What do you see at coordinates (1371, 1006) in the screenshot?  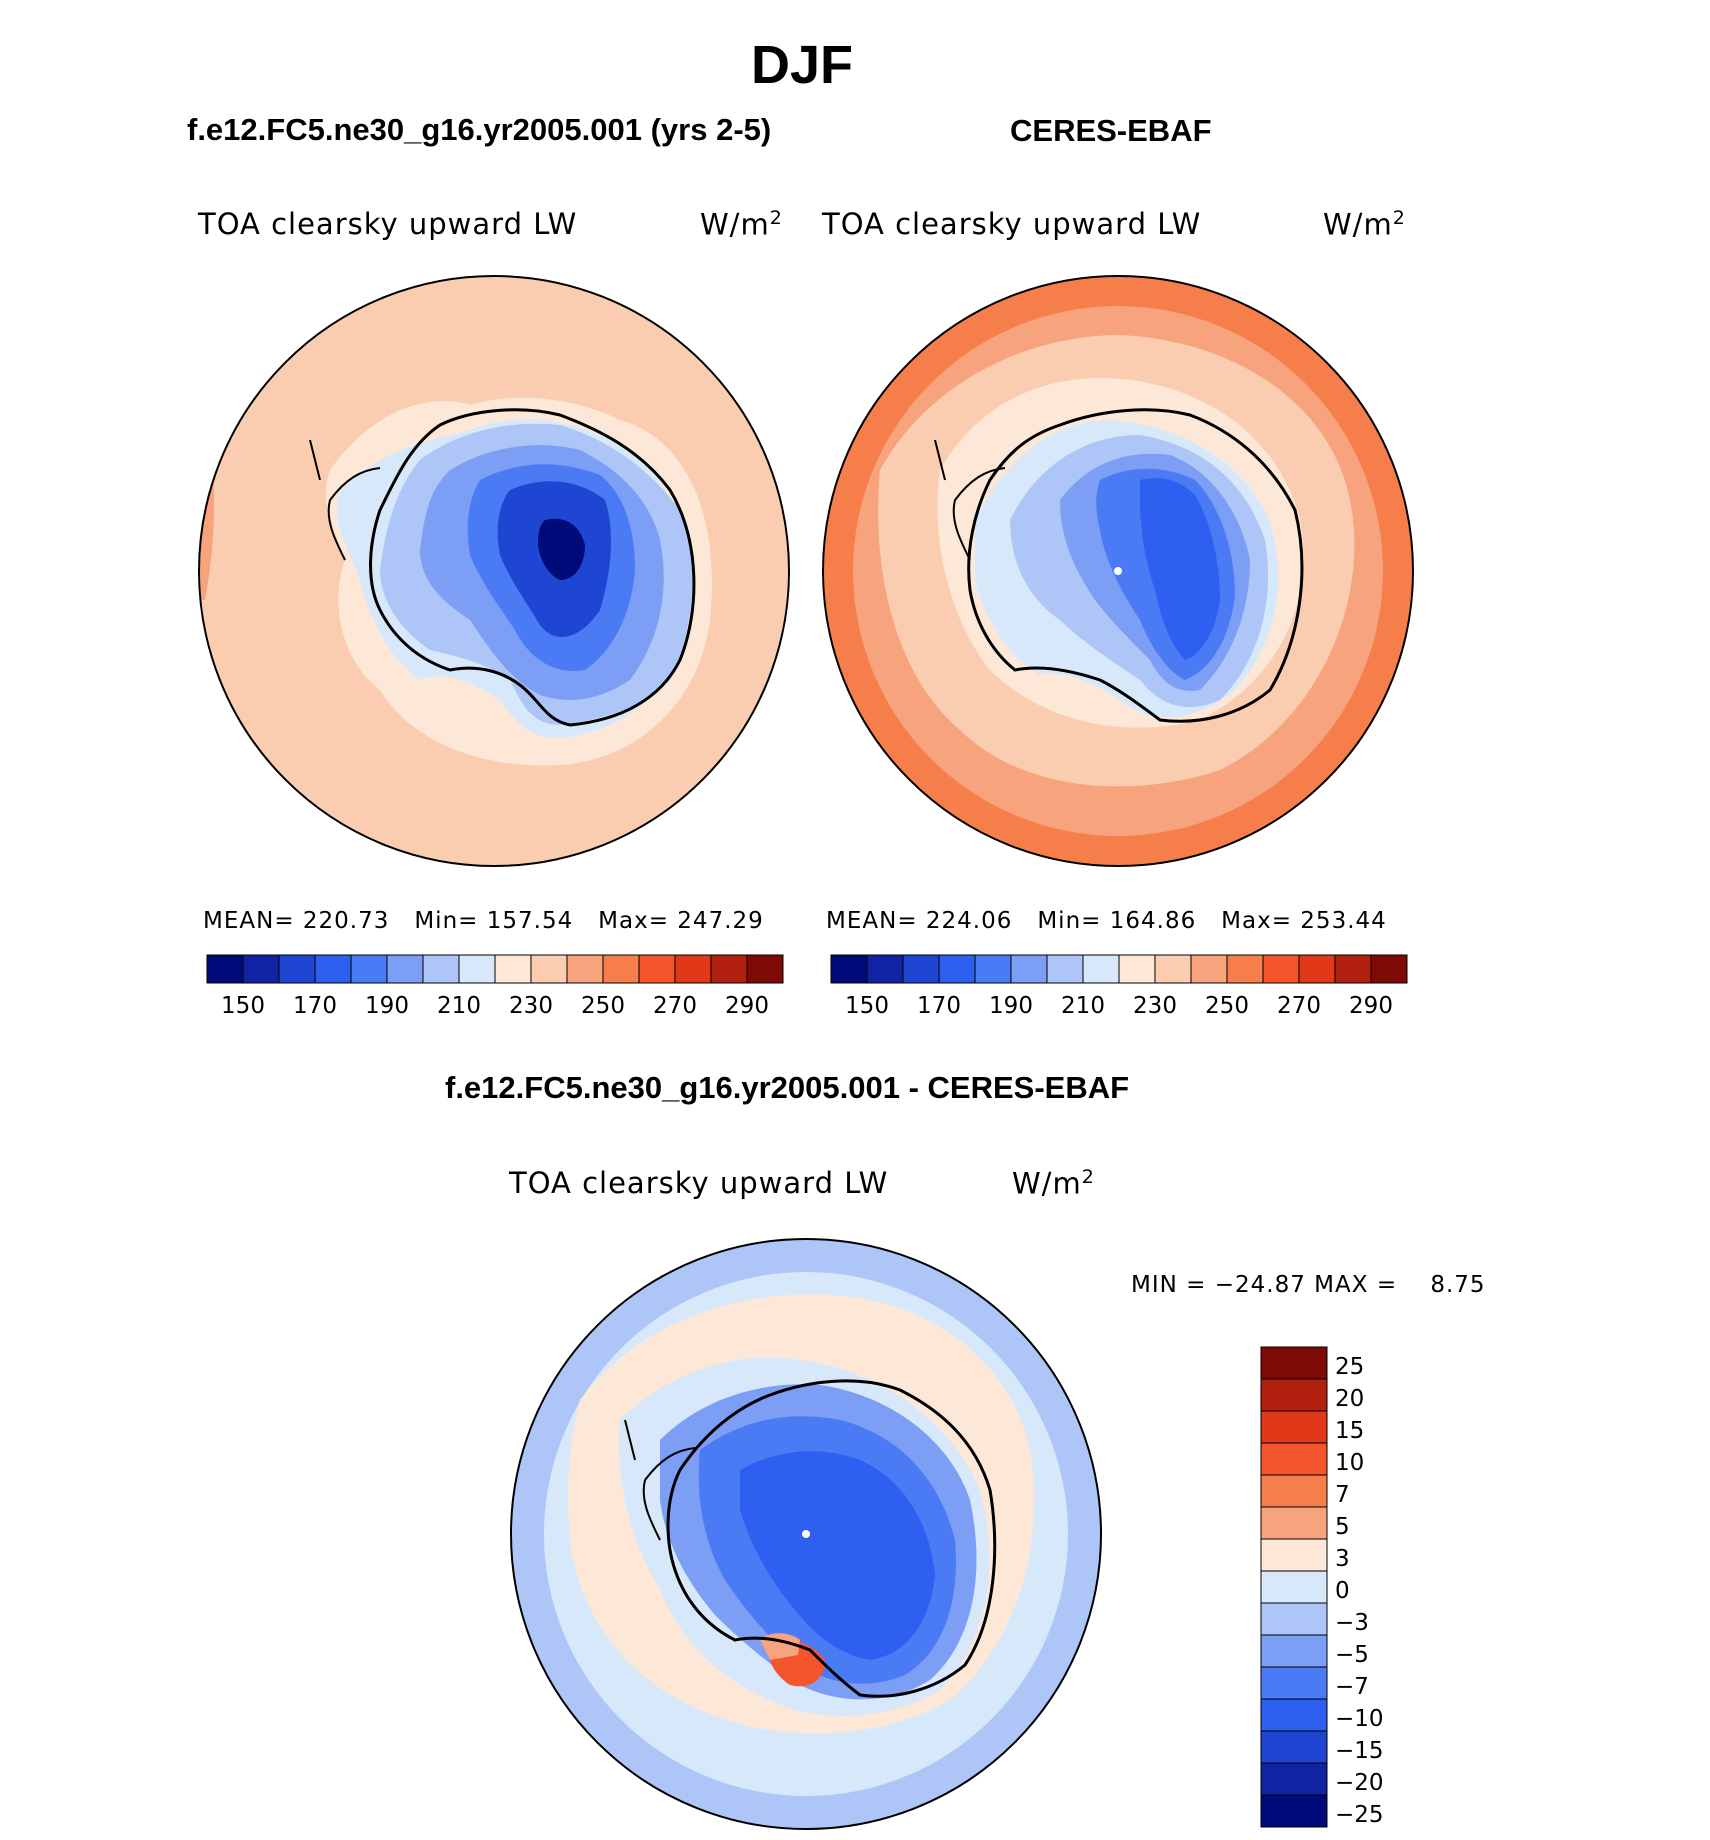 I see `right-colorbar-tick-label: 290` at bounding box center [1371, 1006].